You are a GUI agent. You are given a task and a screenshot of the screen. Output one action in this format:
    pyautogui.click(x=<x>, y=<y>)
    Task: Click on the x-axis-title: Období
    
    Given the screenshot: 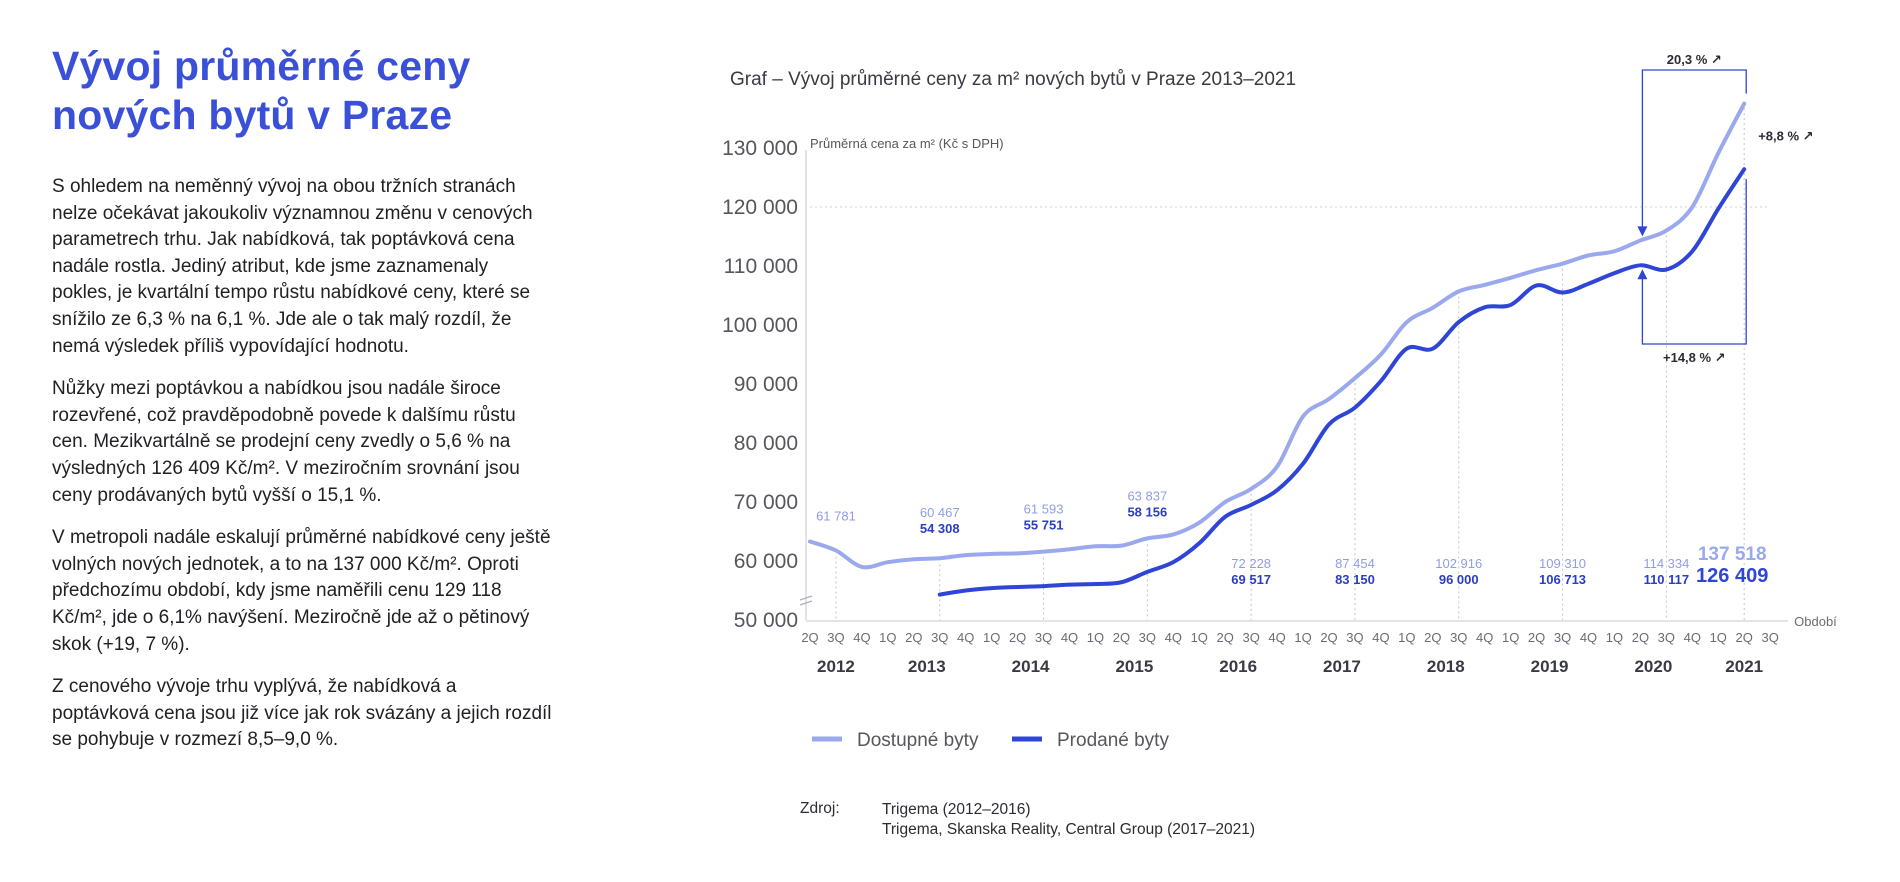 What is the action you would take?
    pyautogui.click(x=1815, y=621)
    